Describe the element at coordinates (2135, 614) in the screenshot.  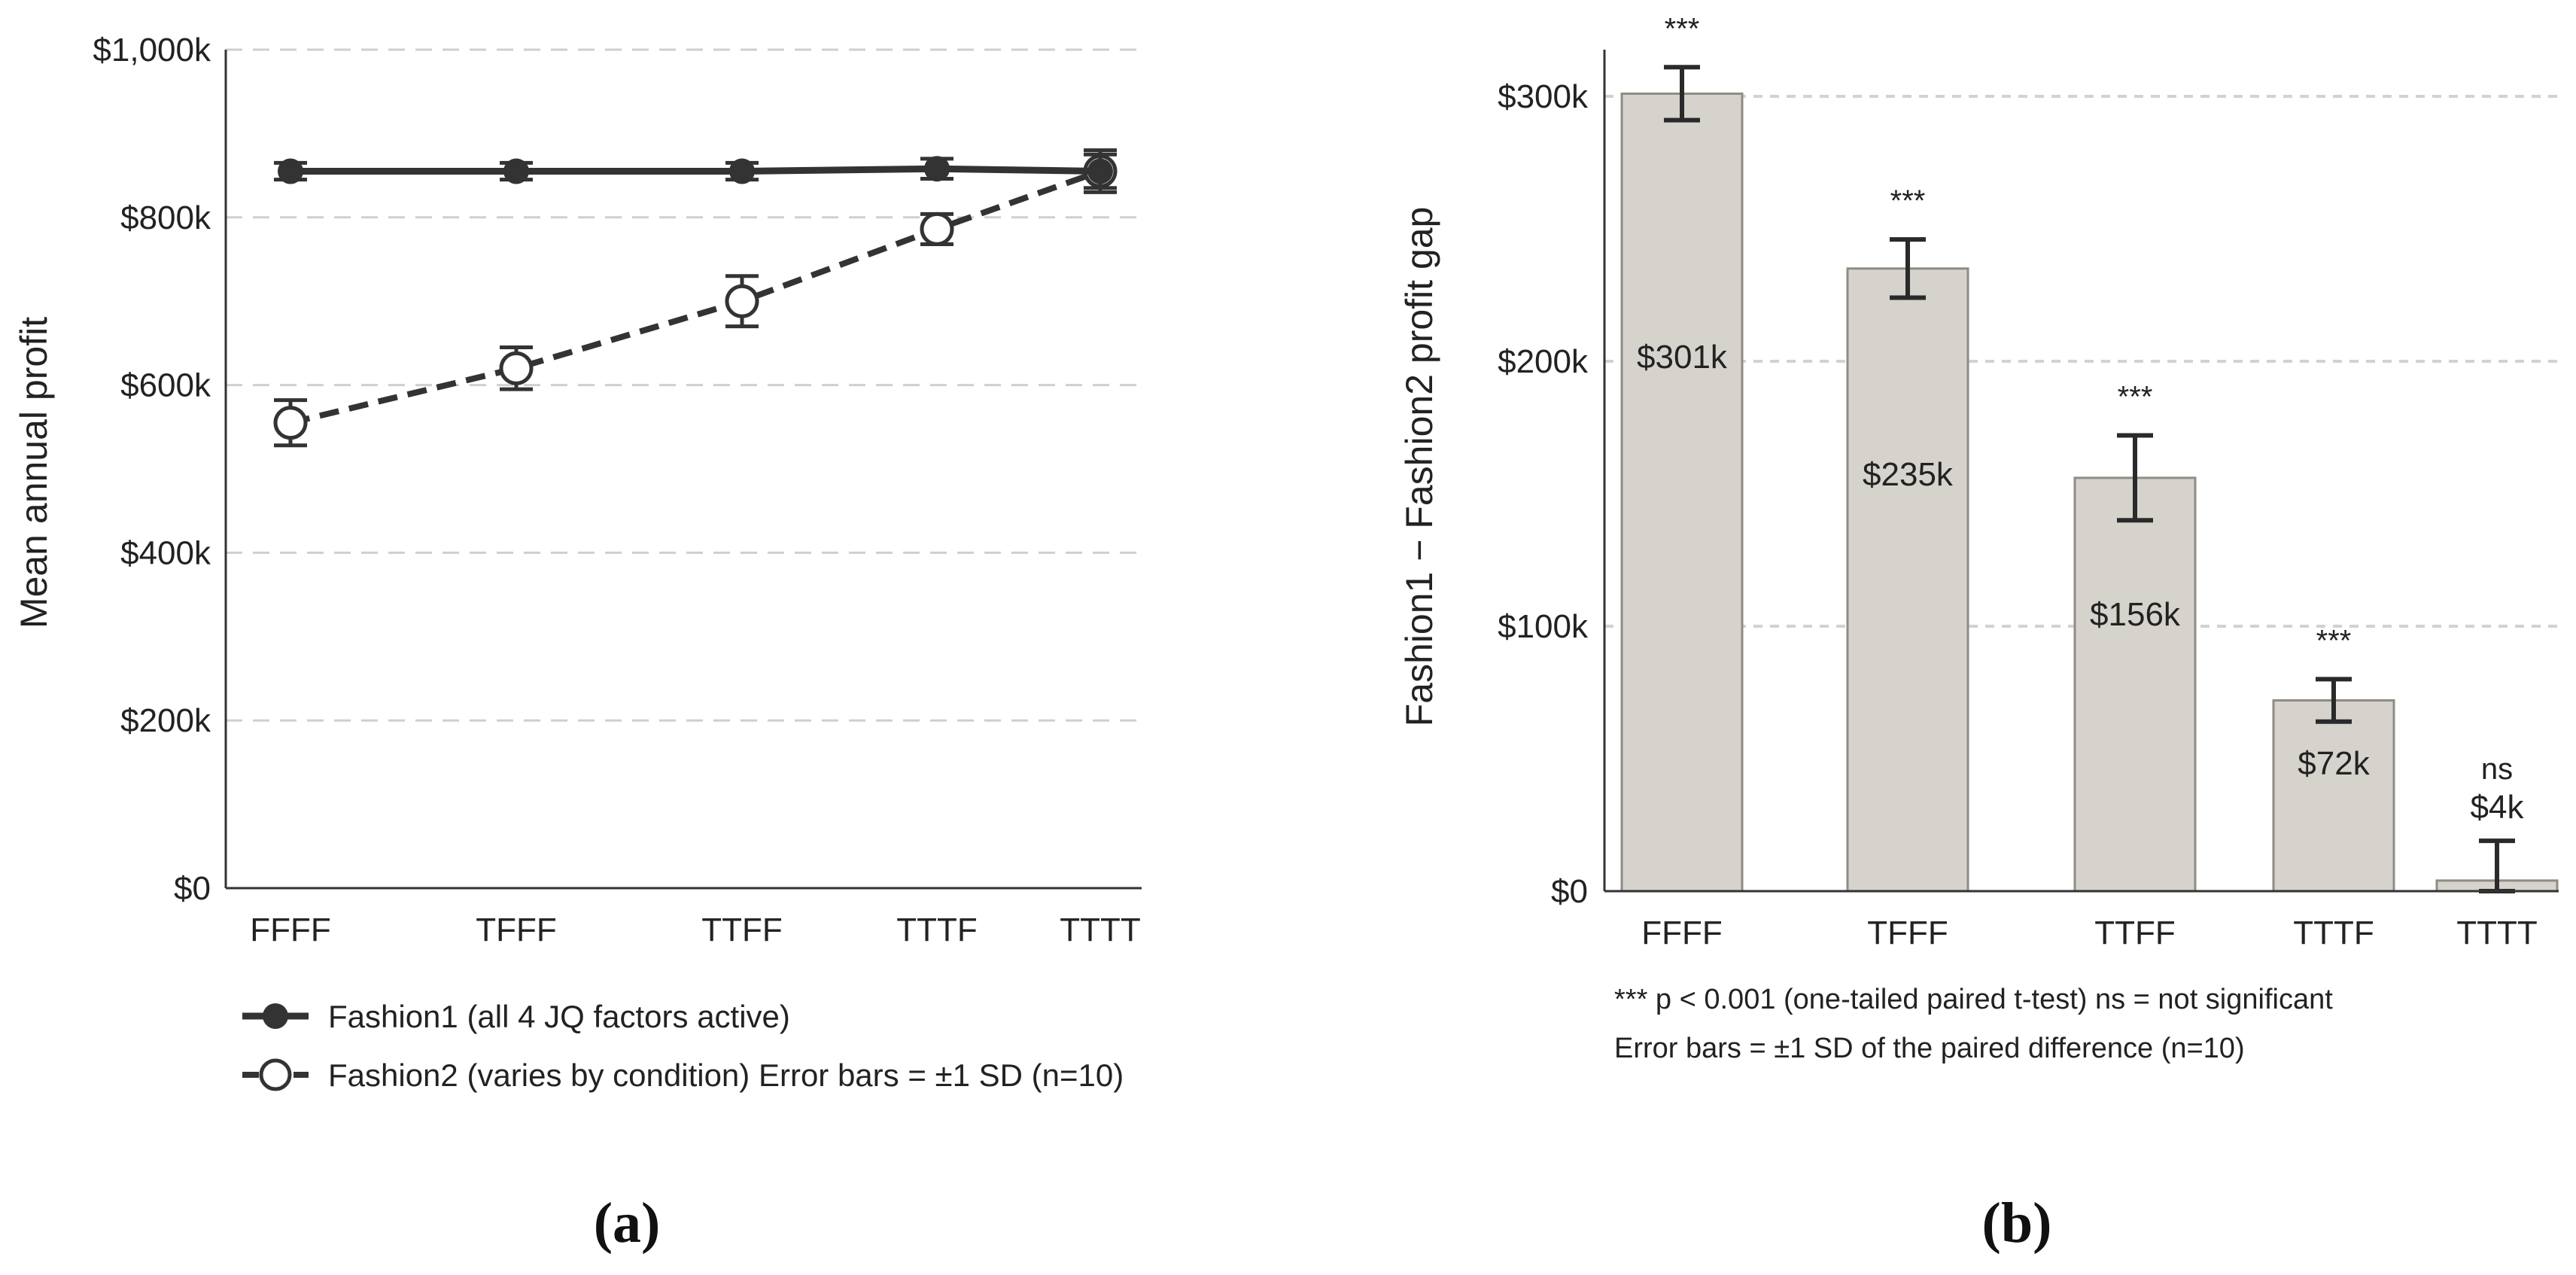
I see `bar-value-label: $156k` at that location.